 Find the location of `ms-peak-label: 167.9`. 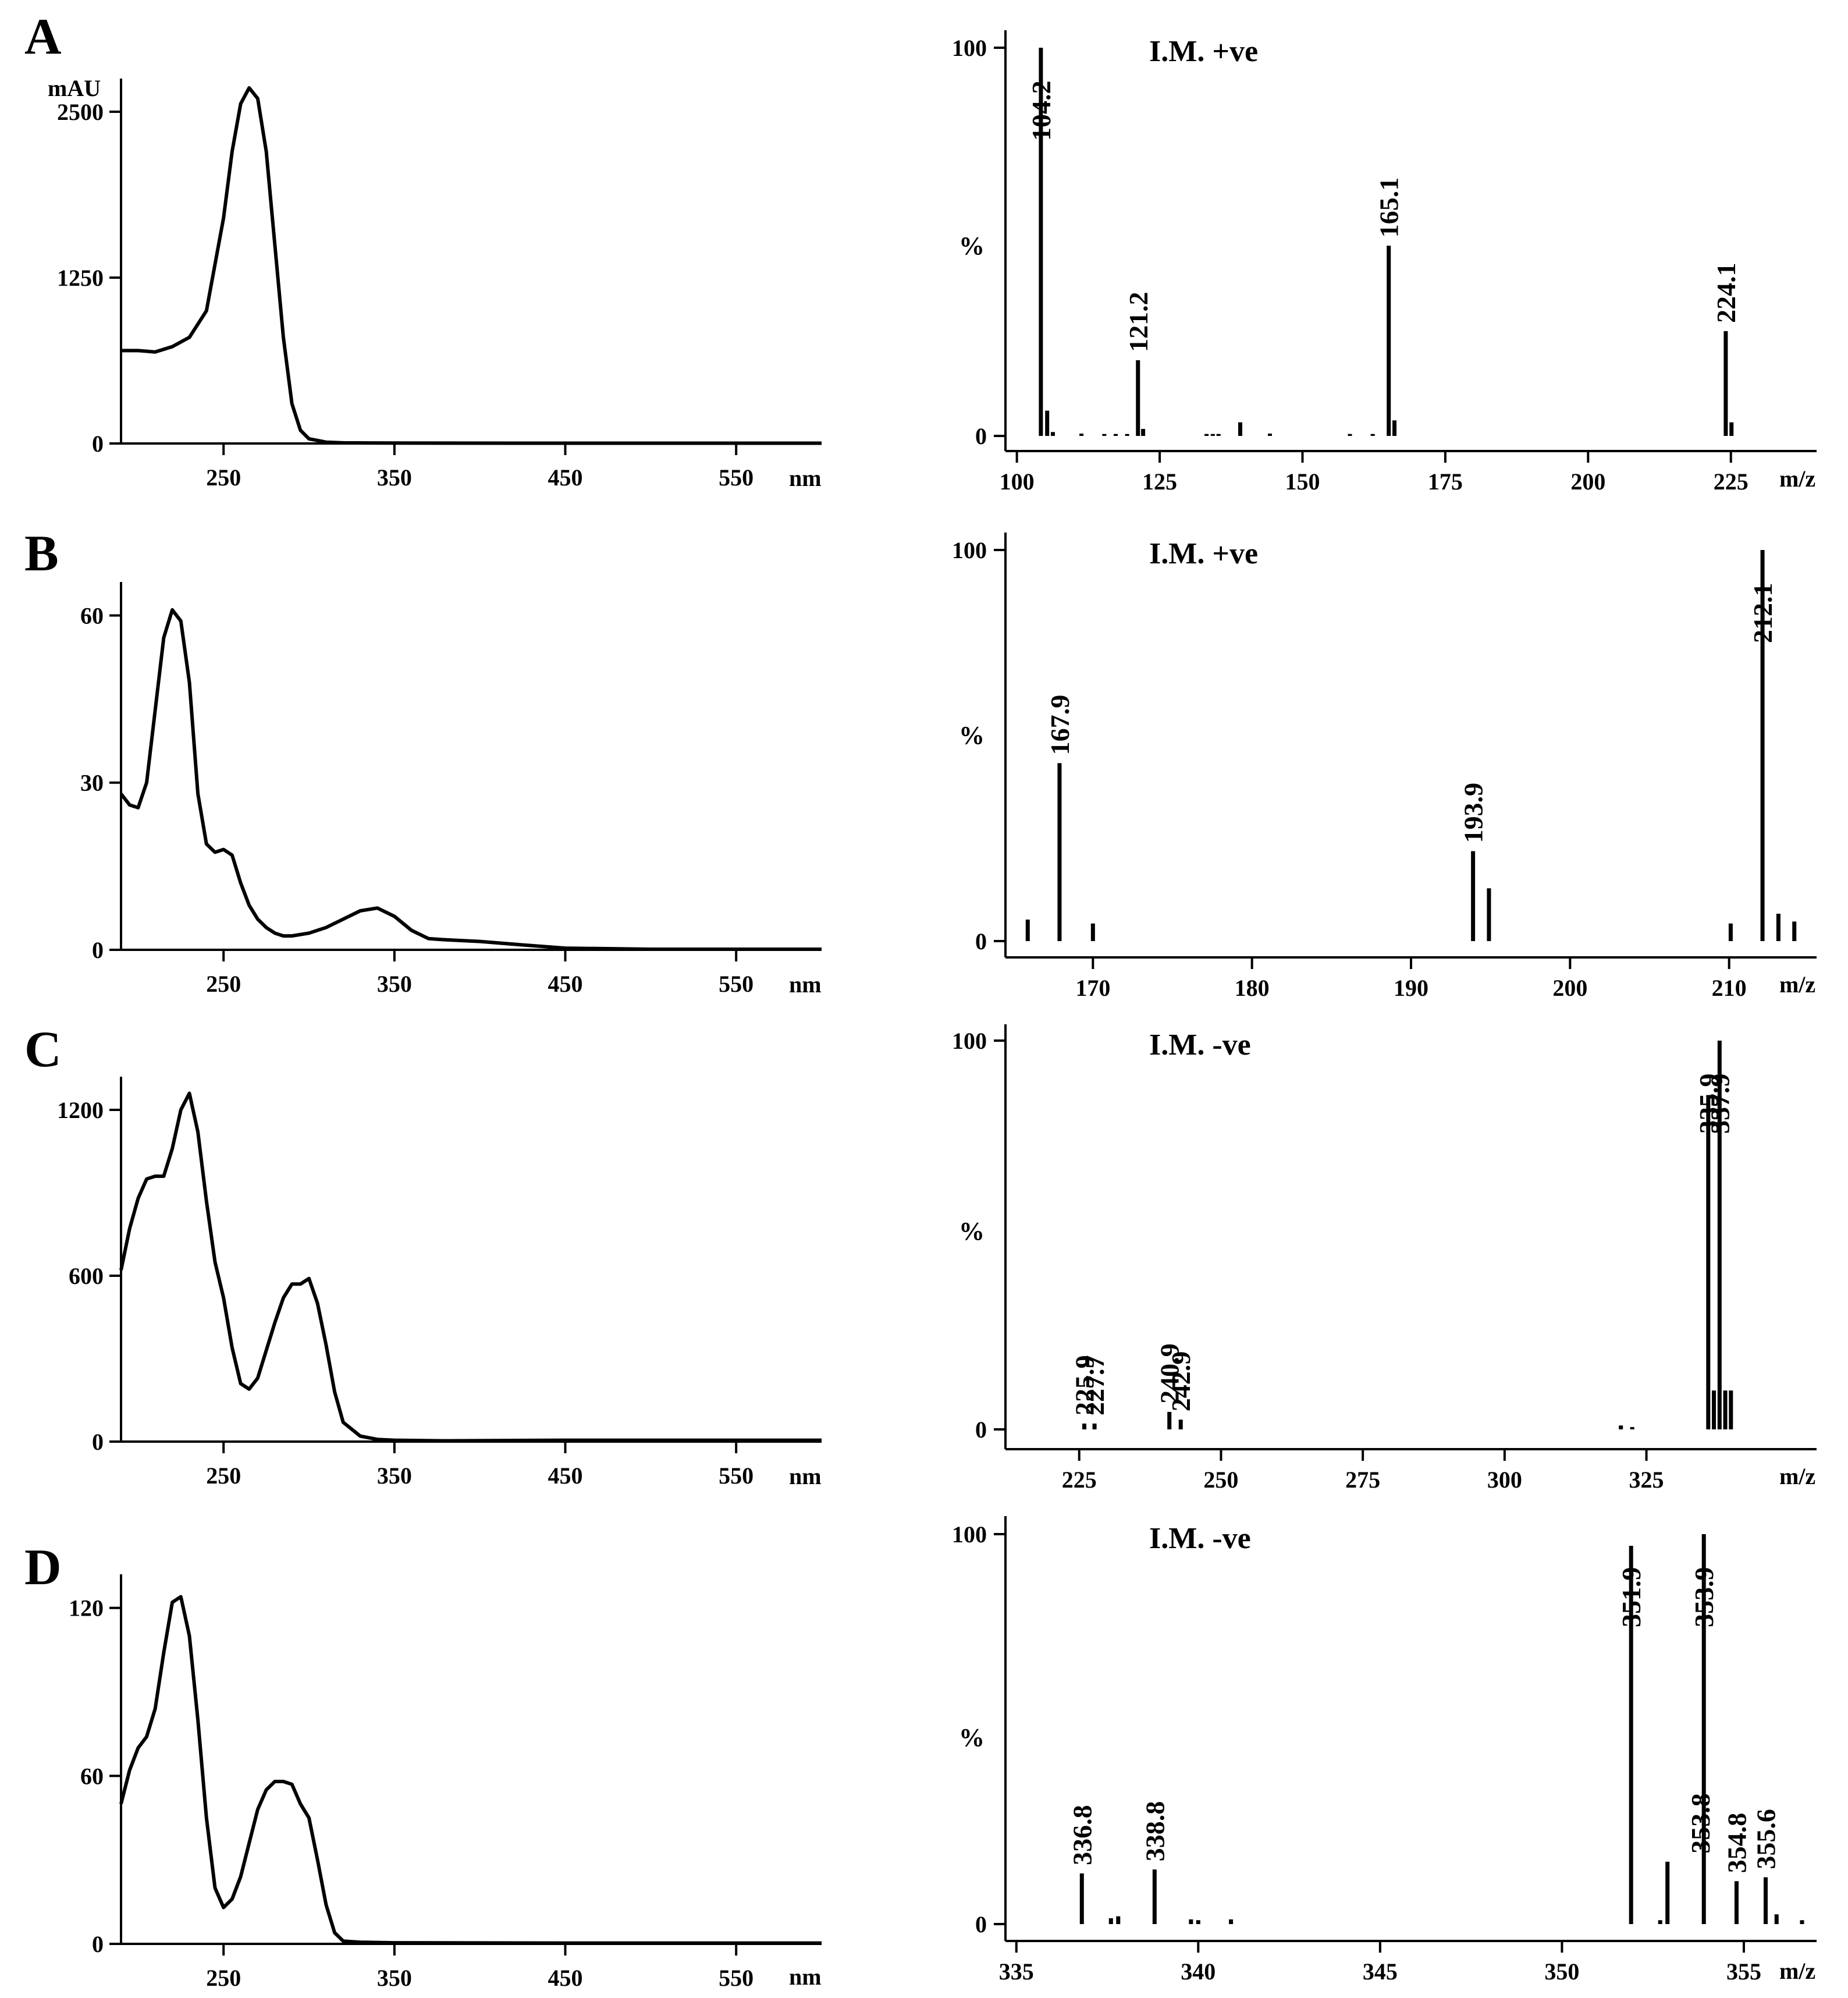

ms-peak-label: 167.9 is located at coordinates (1060, 725).